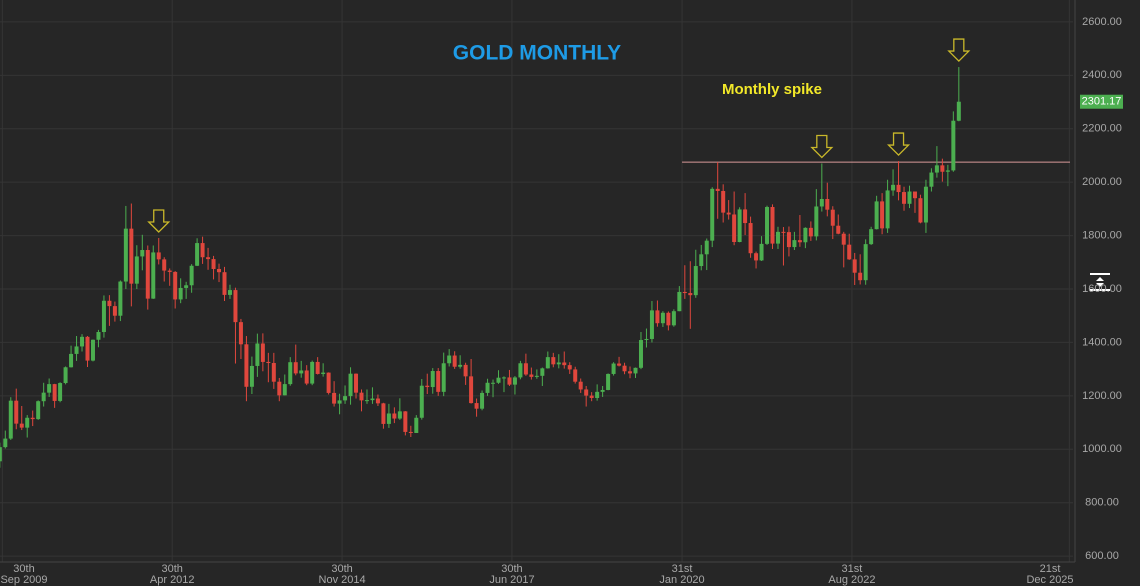 The height and width of the screenshot is (586, 1140). What do you see at coordinates (1100, 274) in the screenshot?
I see `icon-bar` at bounding box center [1100, 274].